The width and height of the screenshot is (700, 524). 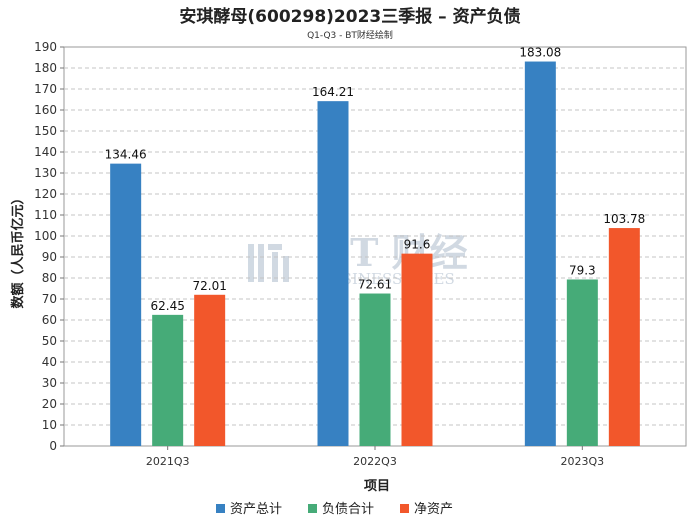 What do you see at coordinates (45, 68) in the screenshot?
I see `y-tick-label: 180` at bounding box center [45, 68].